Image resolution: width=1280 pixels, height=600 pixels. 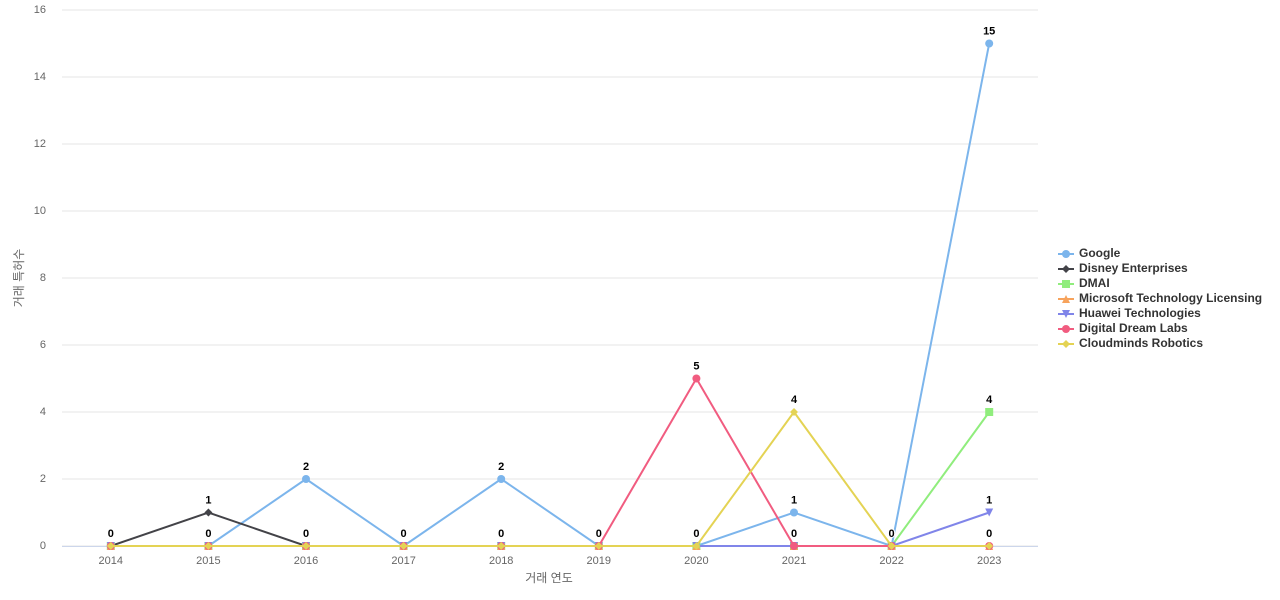 What do you see at coordinates (1133, 268) in the screenshot?
I see `legend-label: Disney Enterprises` at bounding box center [1133, 268].